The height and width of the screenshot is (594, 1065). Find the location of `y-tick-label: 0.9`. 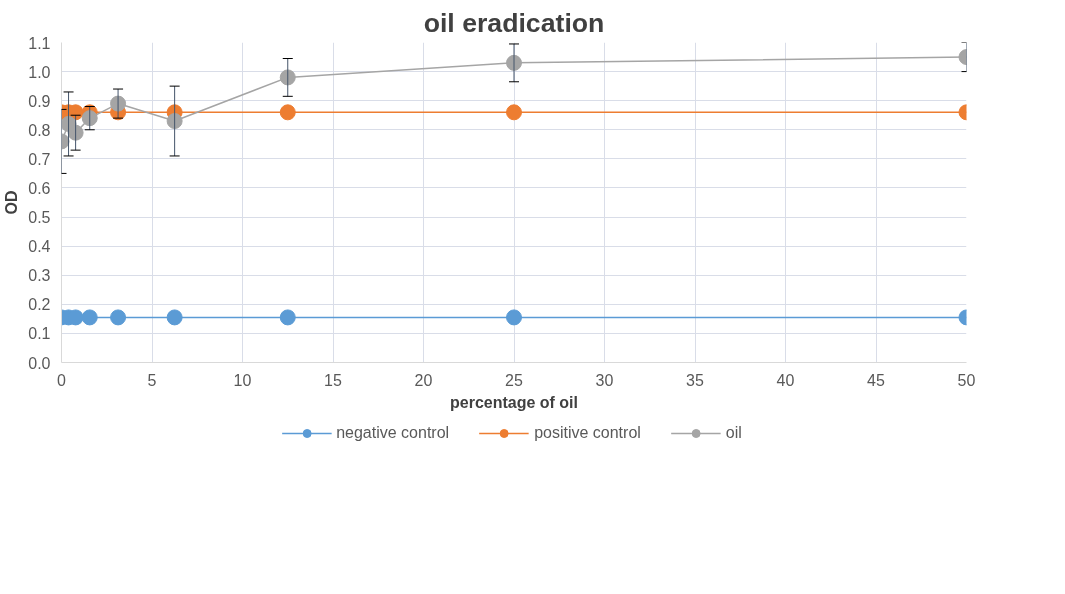

y-tick-label: 0.9 is located at coordinates (39, 101).